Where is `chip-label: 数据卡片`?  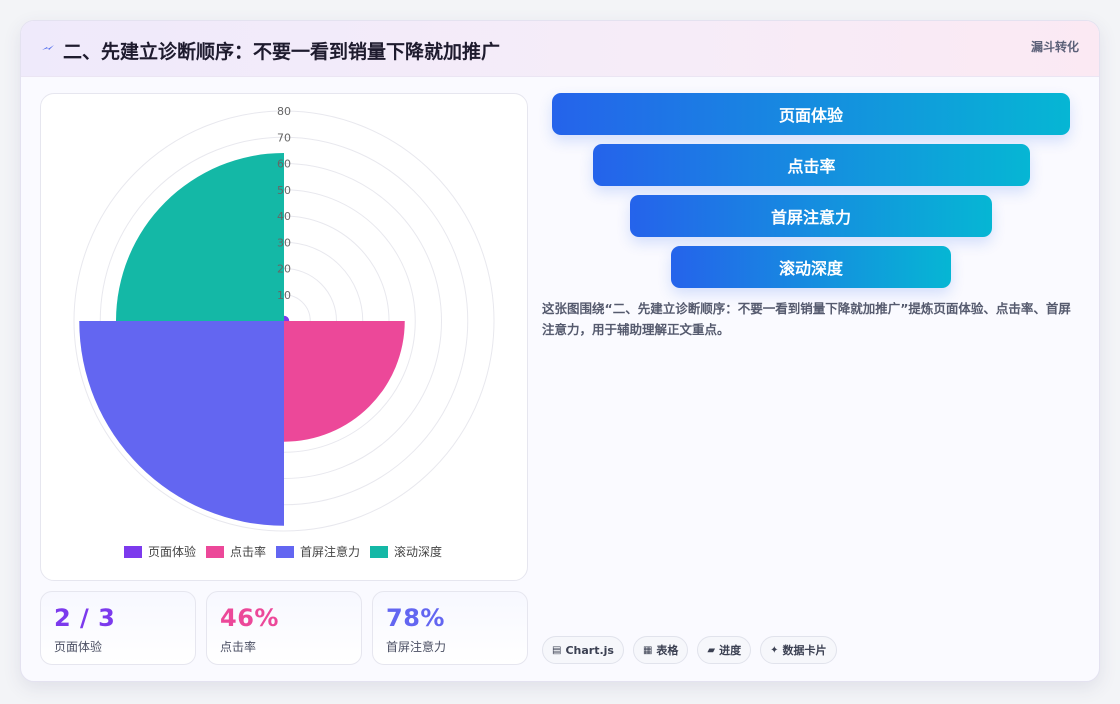
chip-label: 数据卡片 is located at coordinates (804, 650).